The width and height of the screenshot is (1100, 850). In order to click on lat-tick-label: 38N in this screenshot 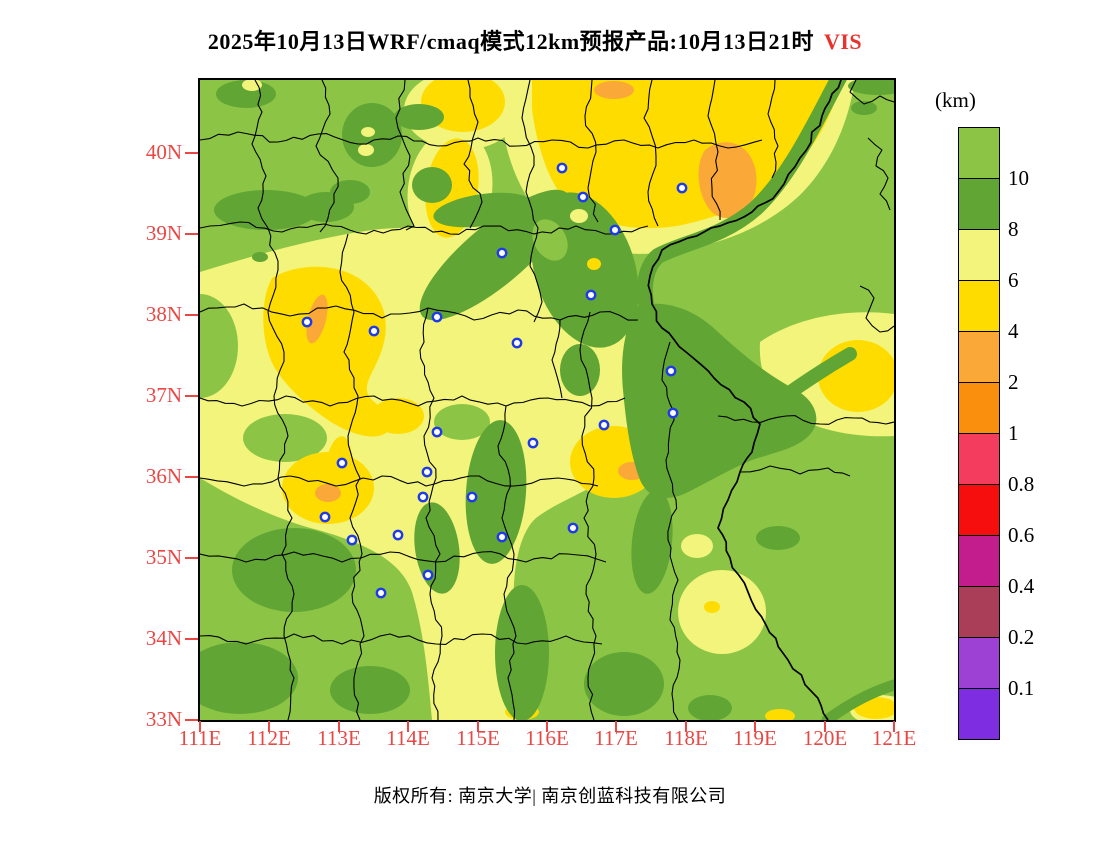, I will do `click(163, 314)`.